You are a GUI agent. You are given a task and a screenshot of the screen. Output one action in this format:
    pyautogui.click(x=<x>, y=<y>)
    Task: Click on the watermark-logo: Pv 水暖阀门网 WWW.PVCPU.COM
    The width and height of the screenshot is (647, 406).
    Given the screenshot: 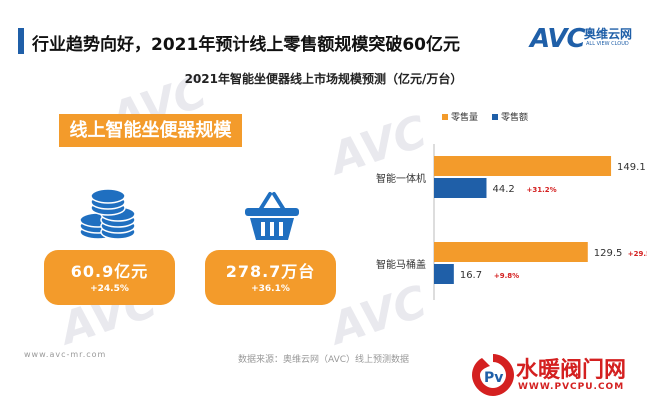 What is the action you would take?
    pyautogui.click(x=558, y=376)
    